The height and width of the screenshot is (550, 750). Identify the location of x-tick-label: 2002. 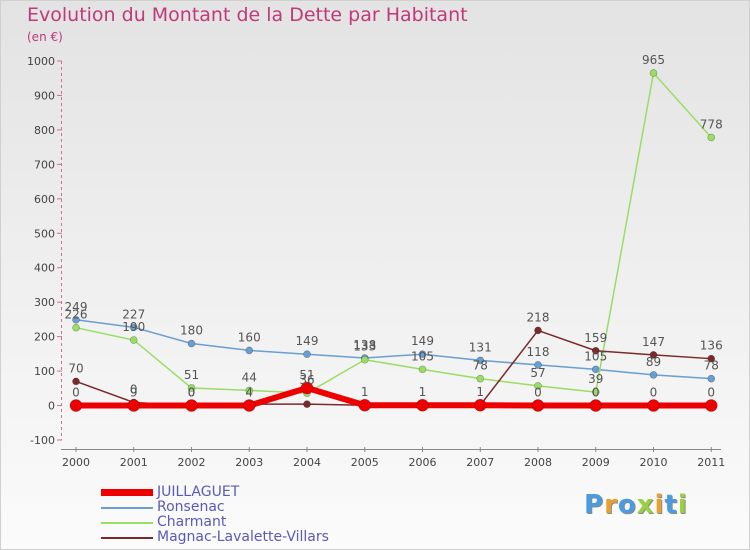
(192, 462).